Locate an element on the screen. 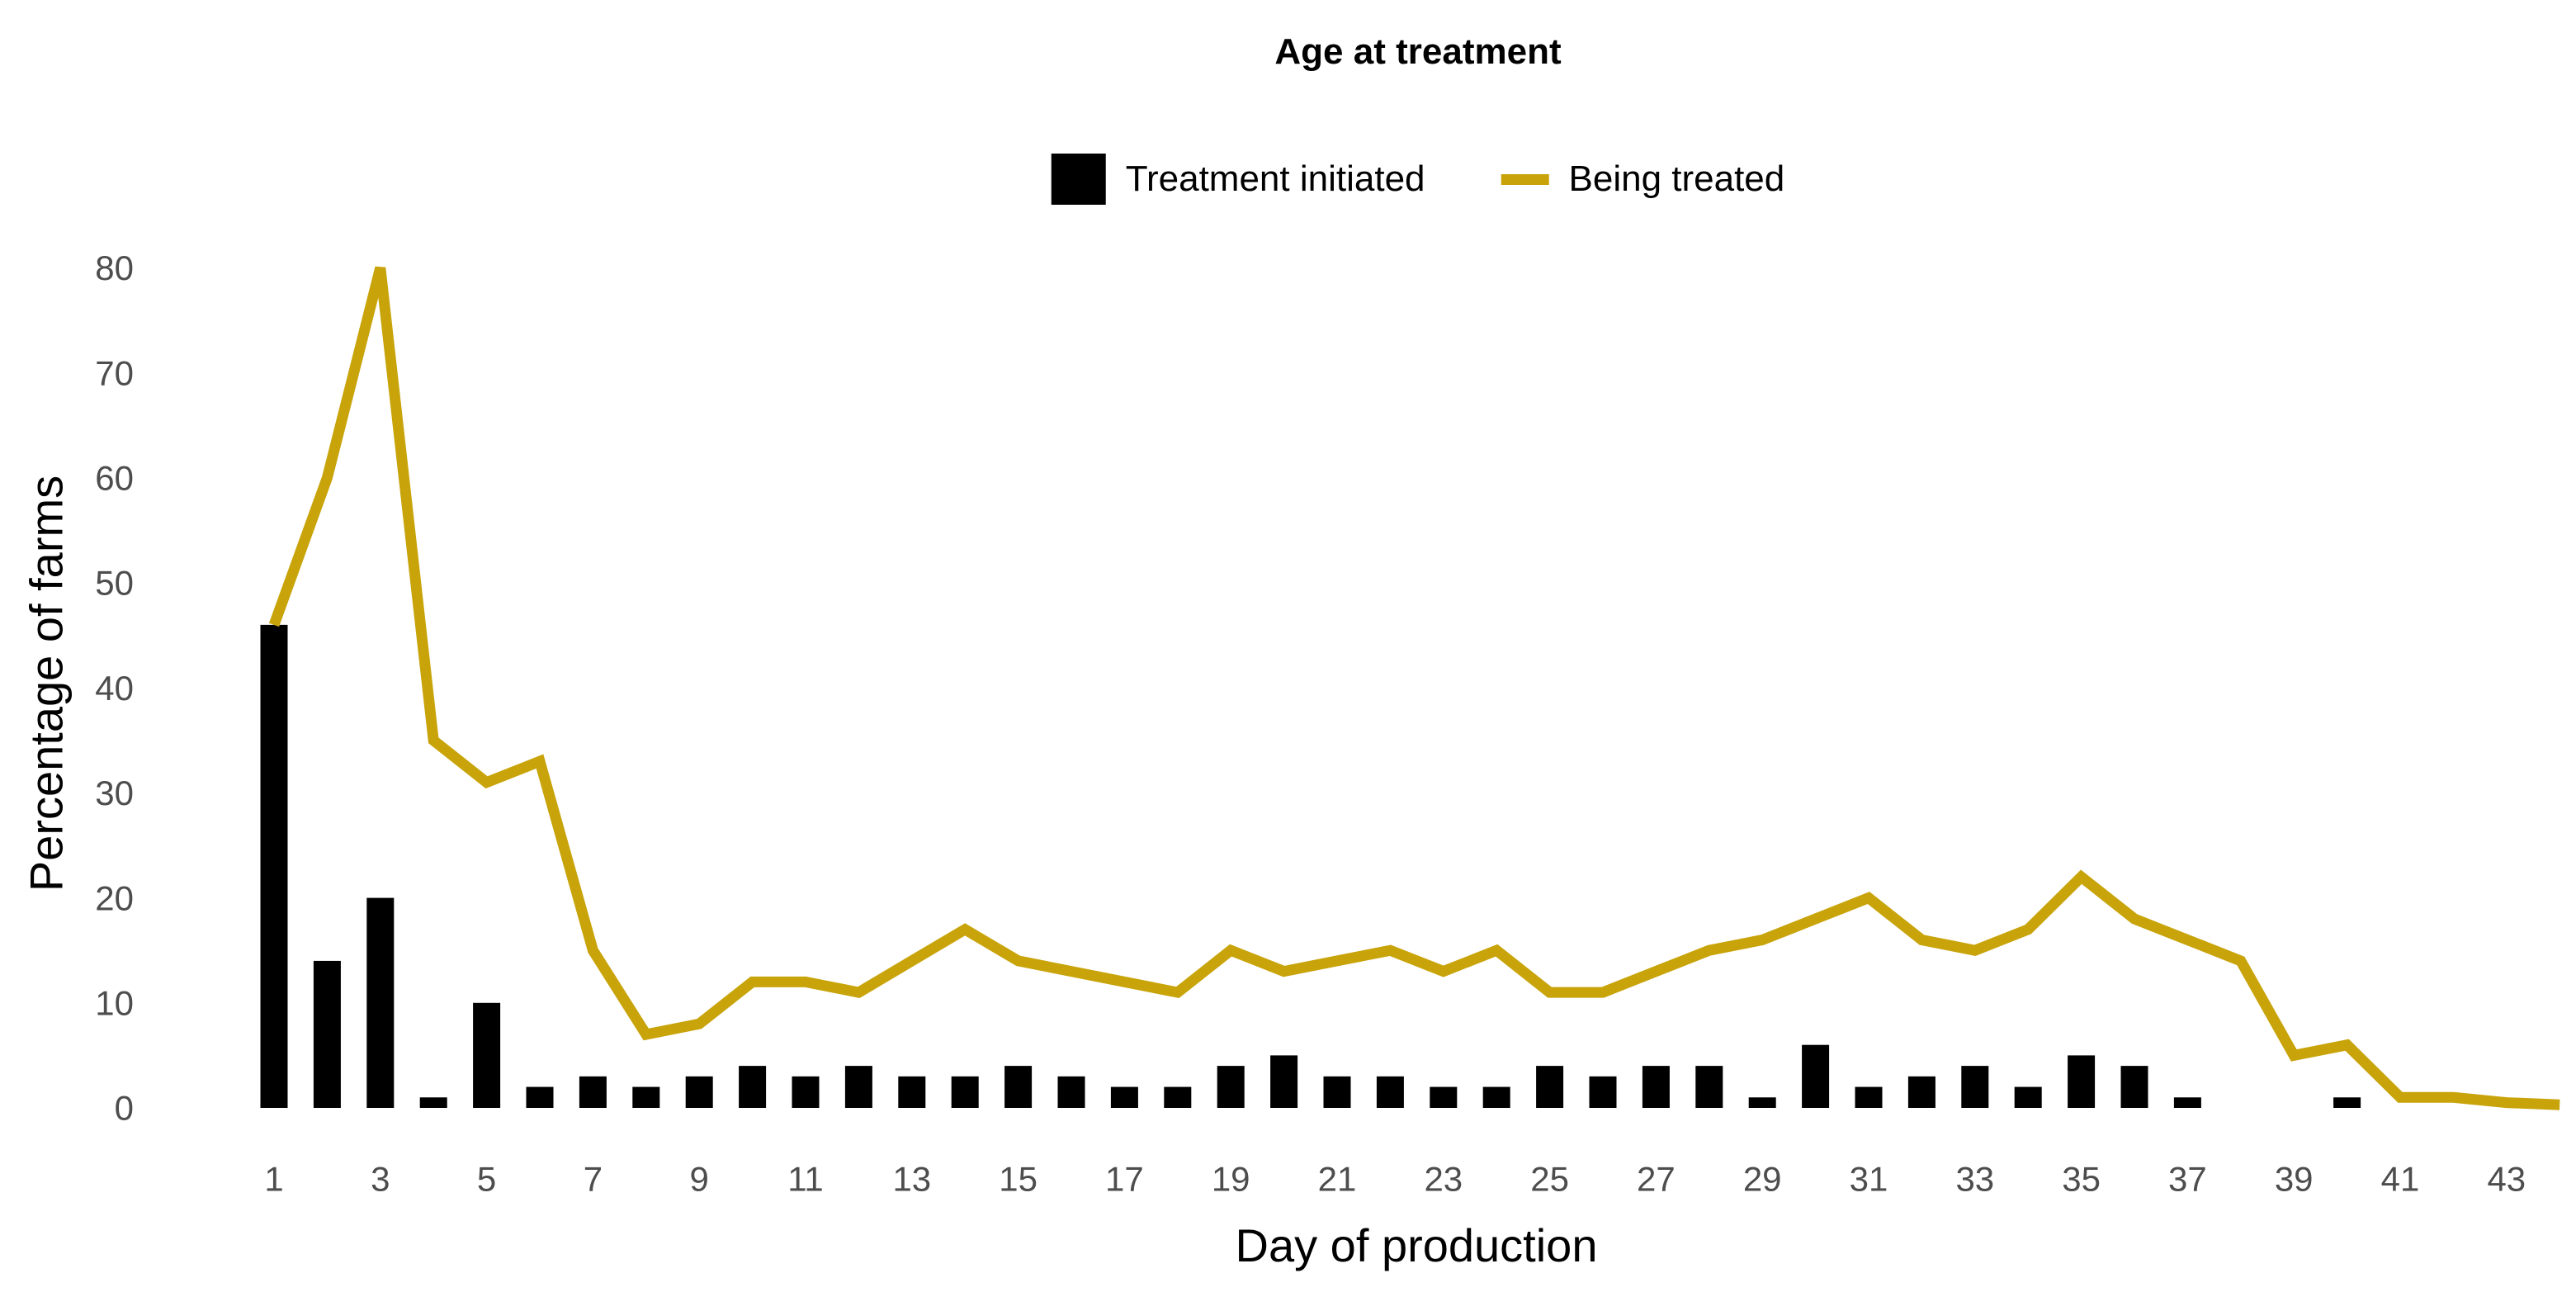 The height and width of the screenshot is (1292, 2576). y-tick-label-10: 10 is located at coordinates (114, 1003).